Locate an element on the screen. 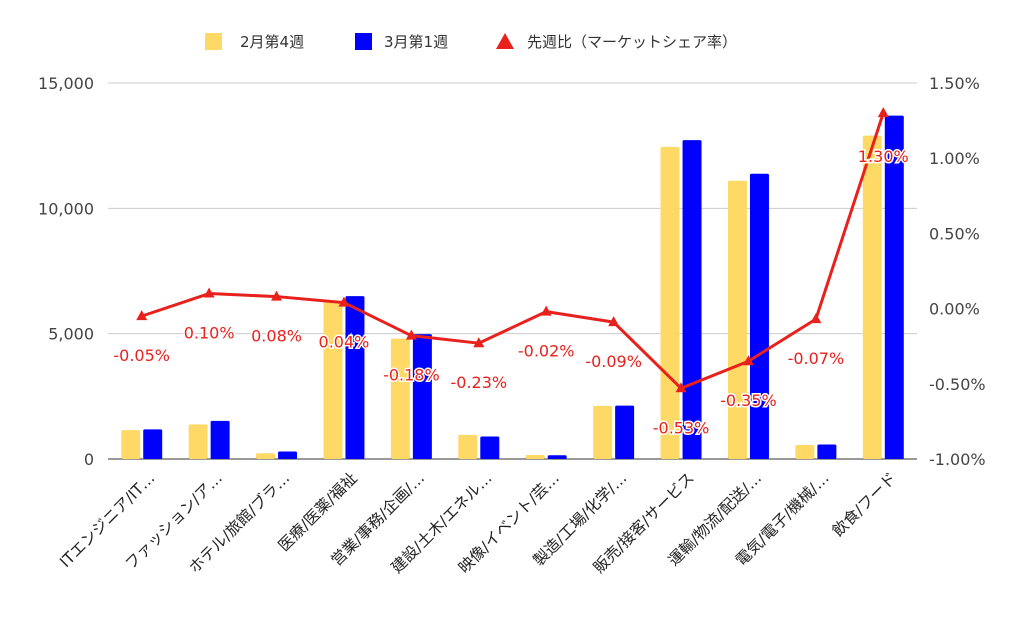 Image resolution: width=1024 pixels, height=633 pixels. legend: 2月第4週 3月第1週 先週比（マーケットシェア率） is located at coordinates (471, 42).